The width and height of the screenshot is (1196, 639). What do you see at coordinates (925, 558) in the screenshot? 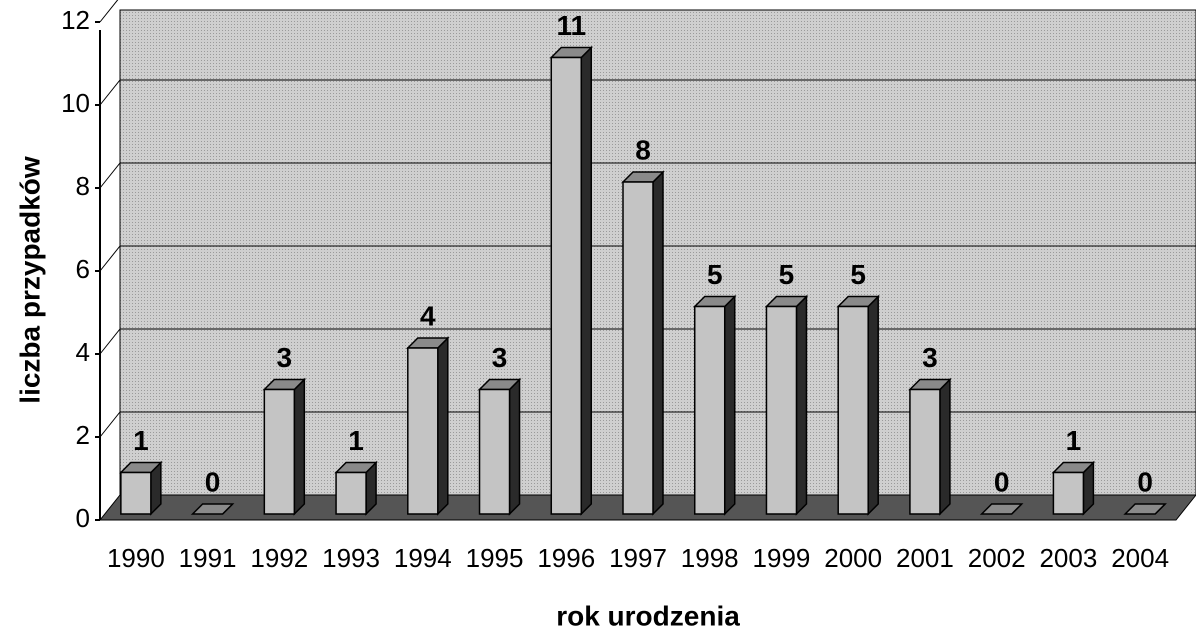
I see `x-tick-label: 2001` at bounding box center [925, 558].